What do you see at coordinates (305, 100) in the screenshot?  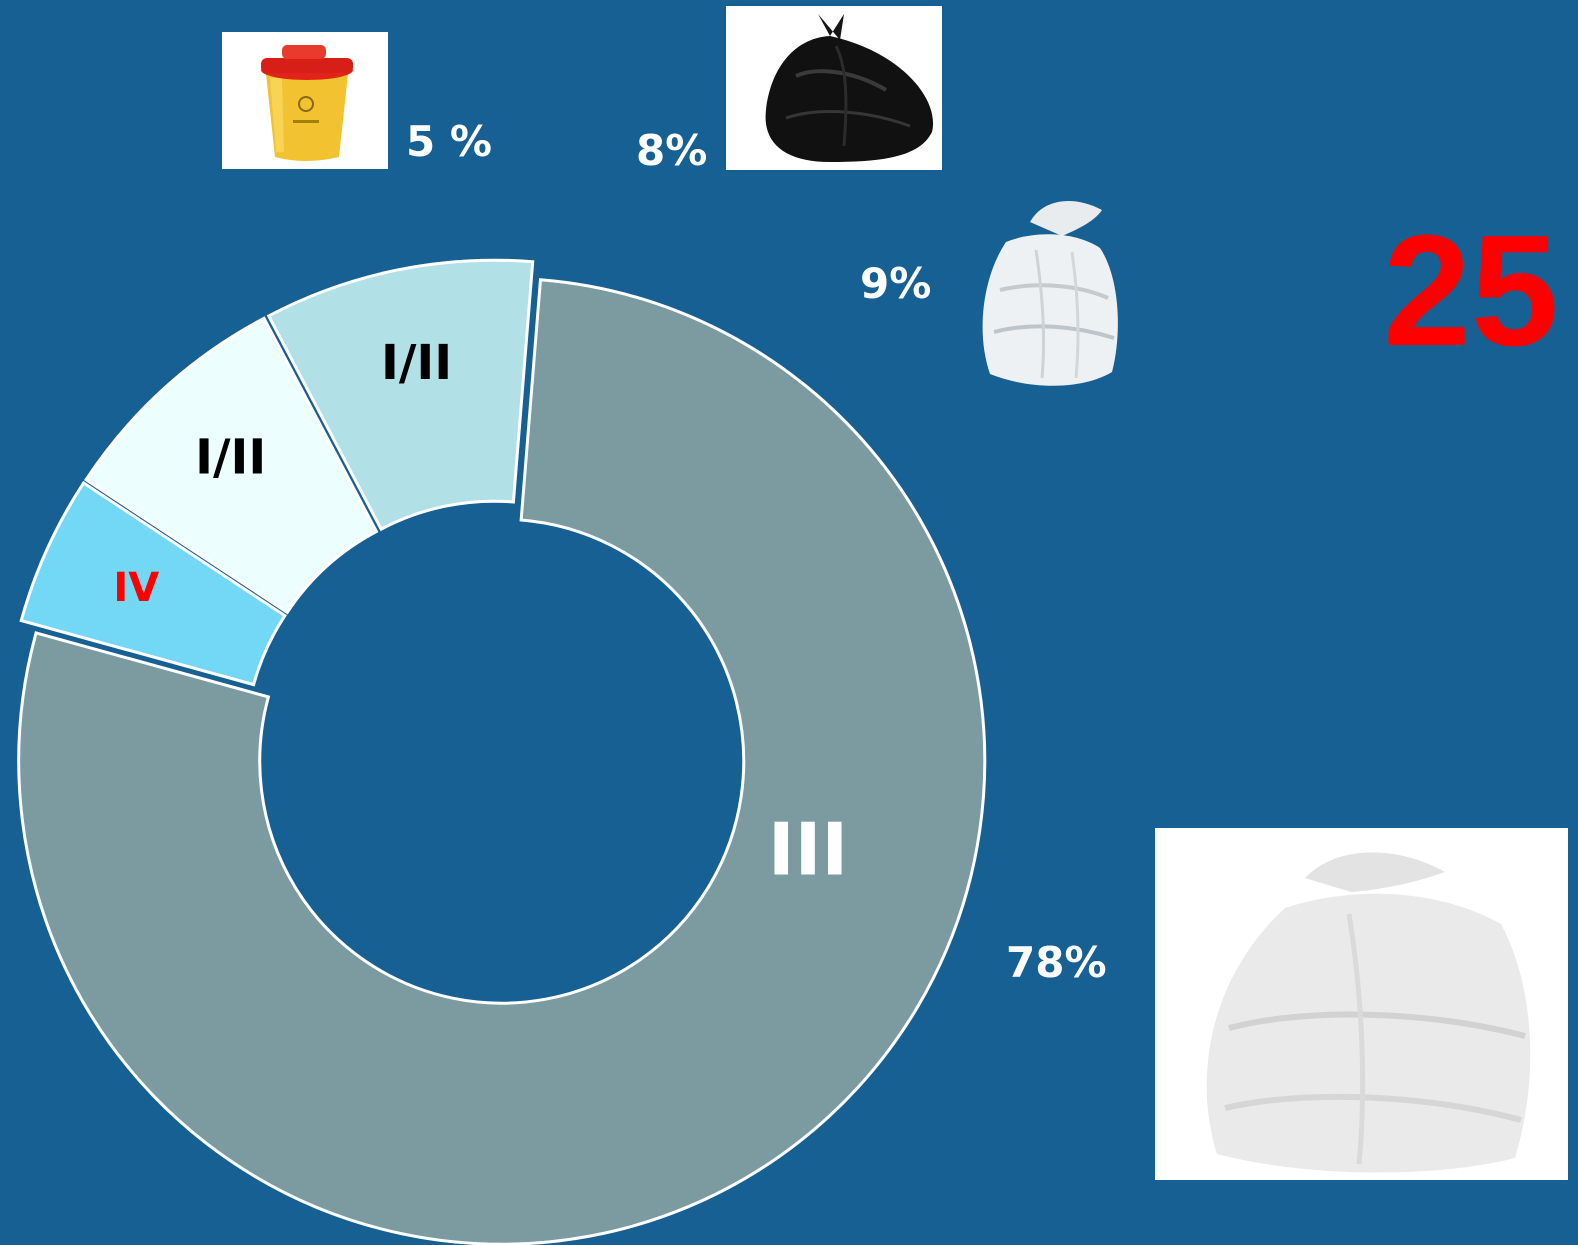 I see `yellow-sharps-container-icon` at bounding box center [305, 100].